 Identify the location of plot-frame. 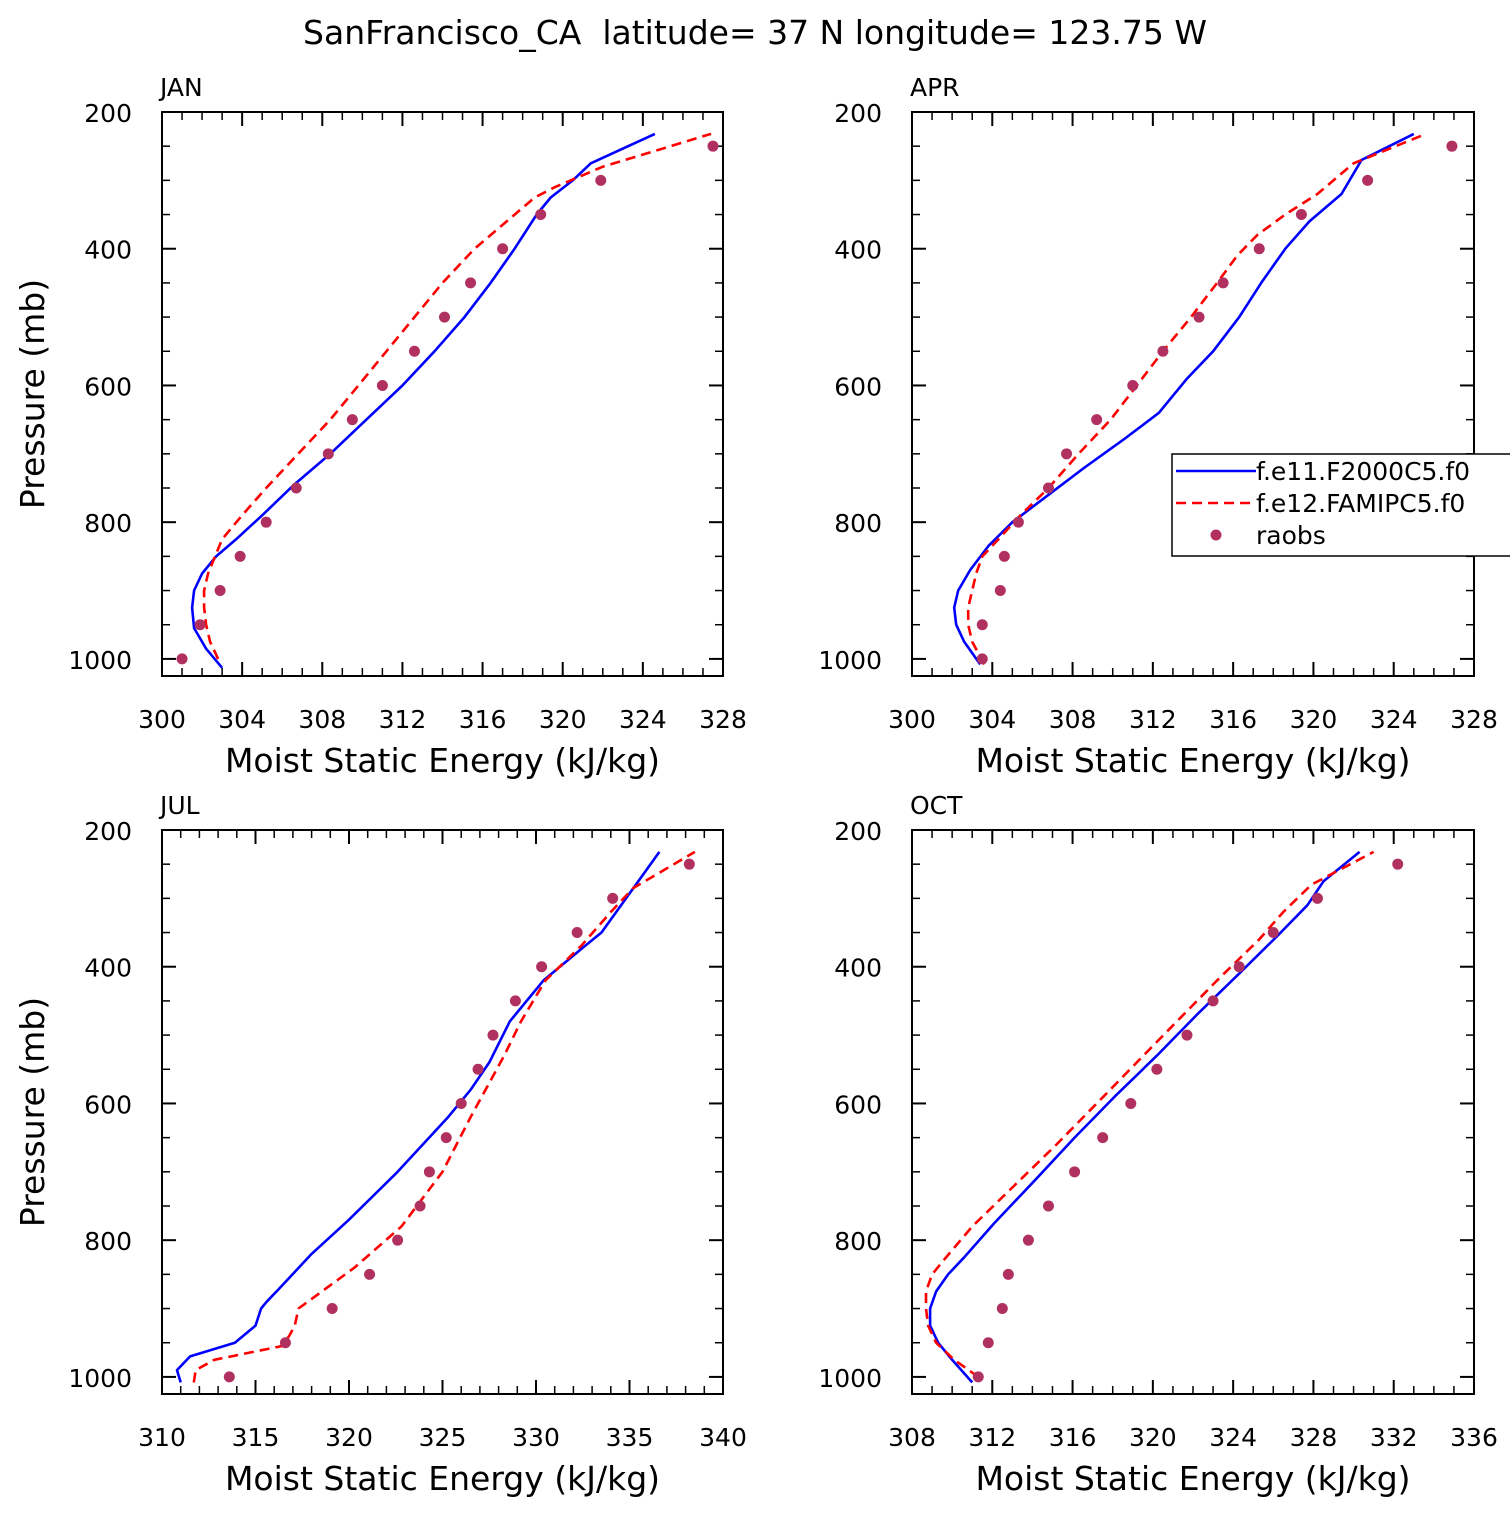
(442, 1112).